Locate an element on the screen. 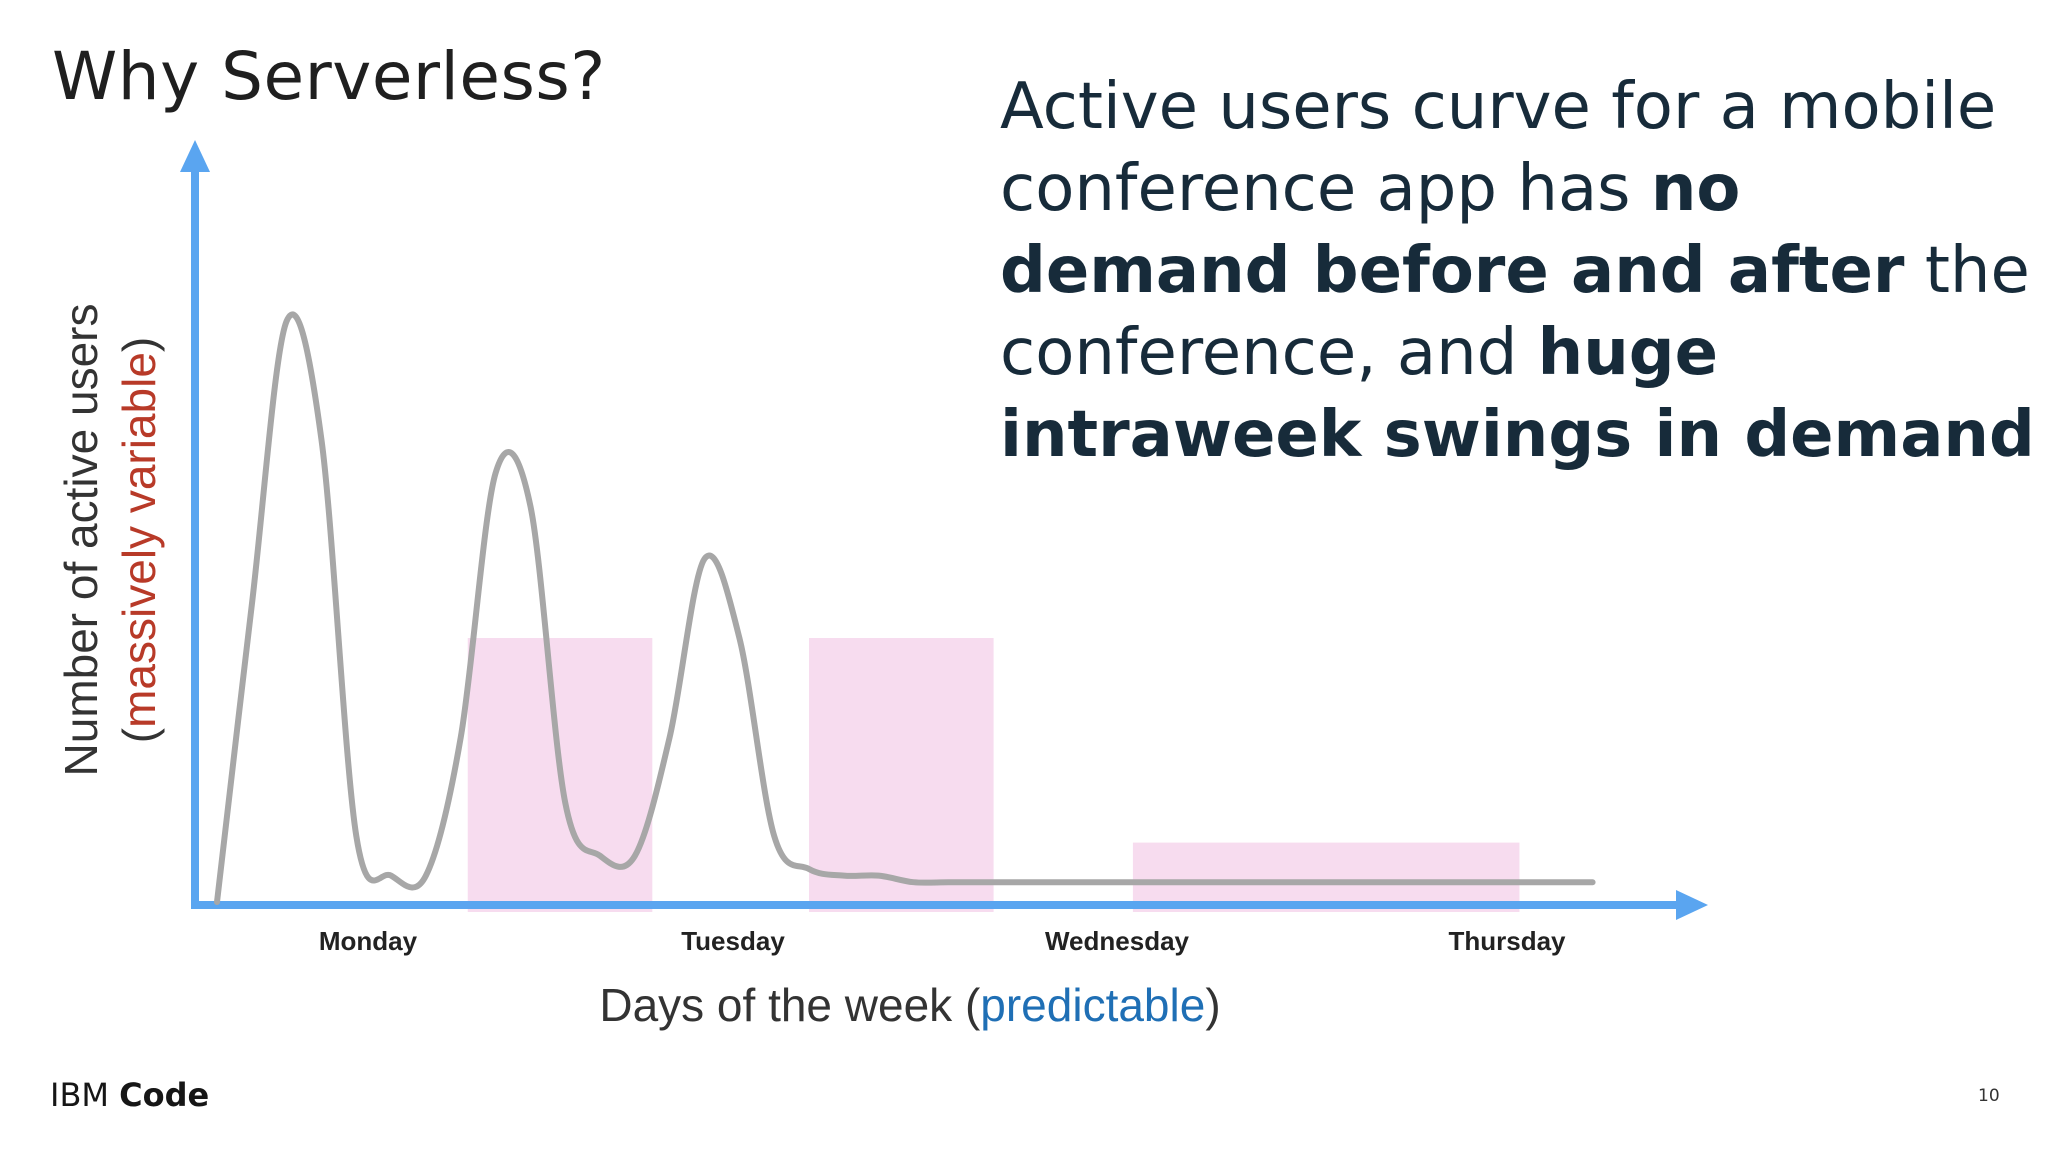  x-tick-label-tuesday: Tuesday is located at coordinates (733, 941).